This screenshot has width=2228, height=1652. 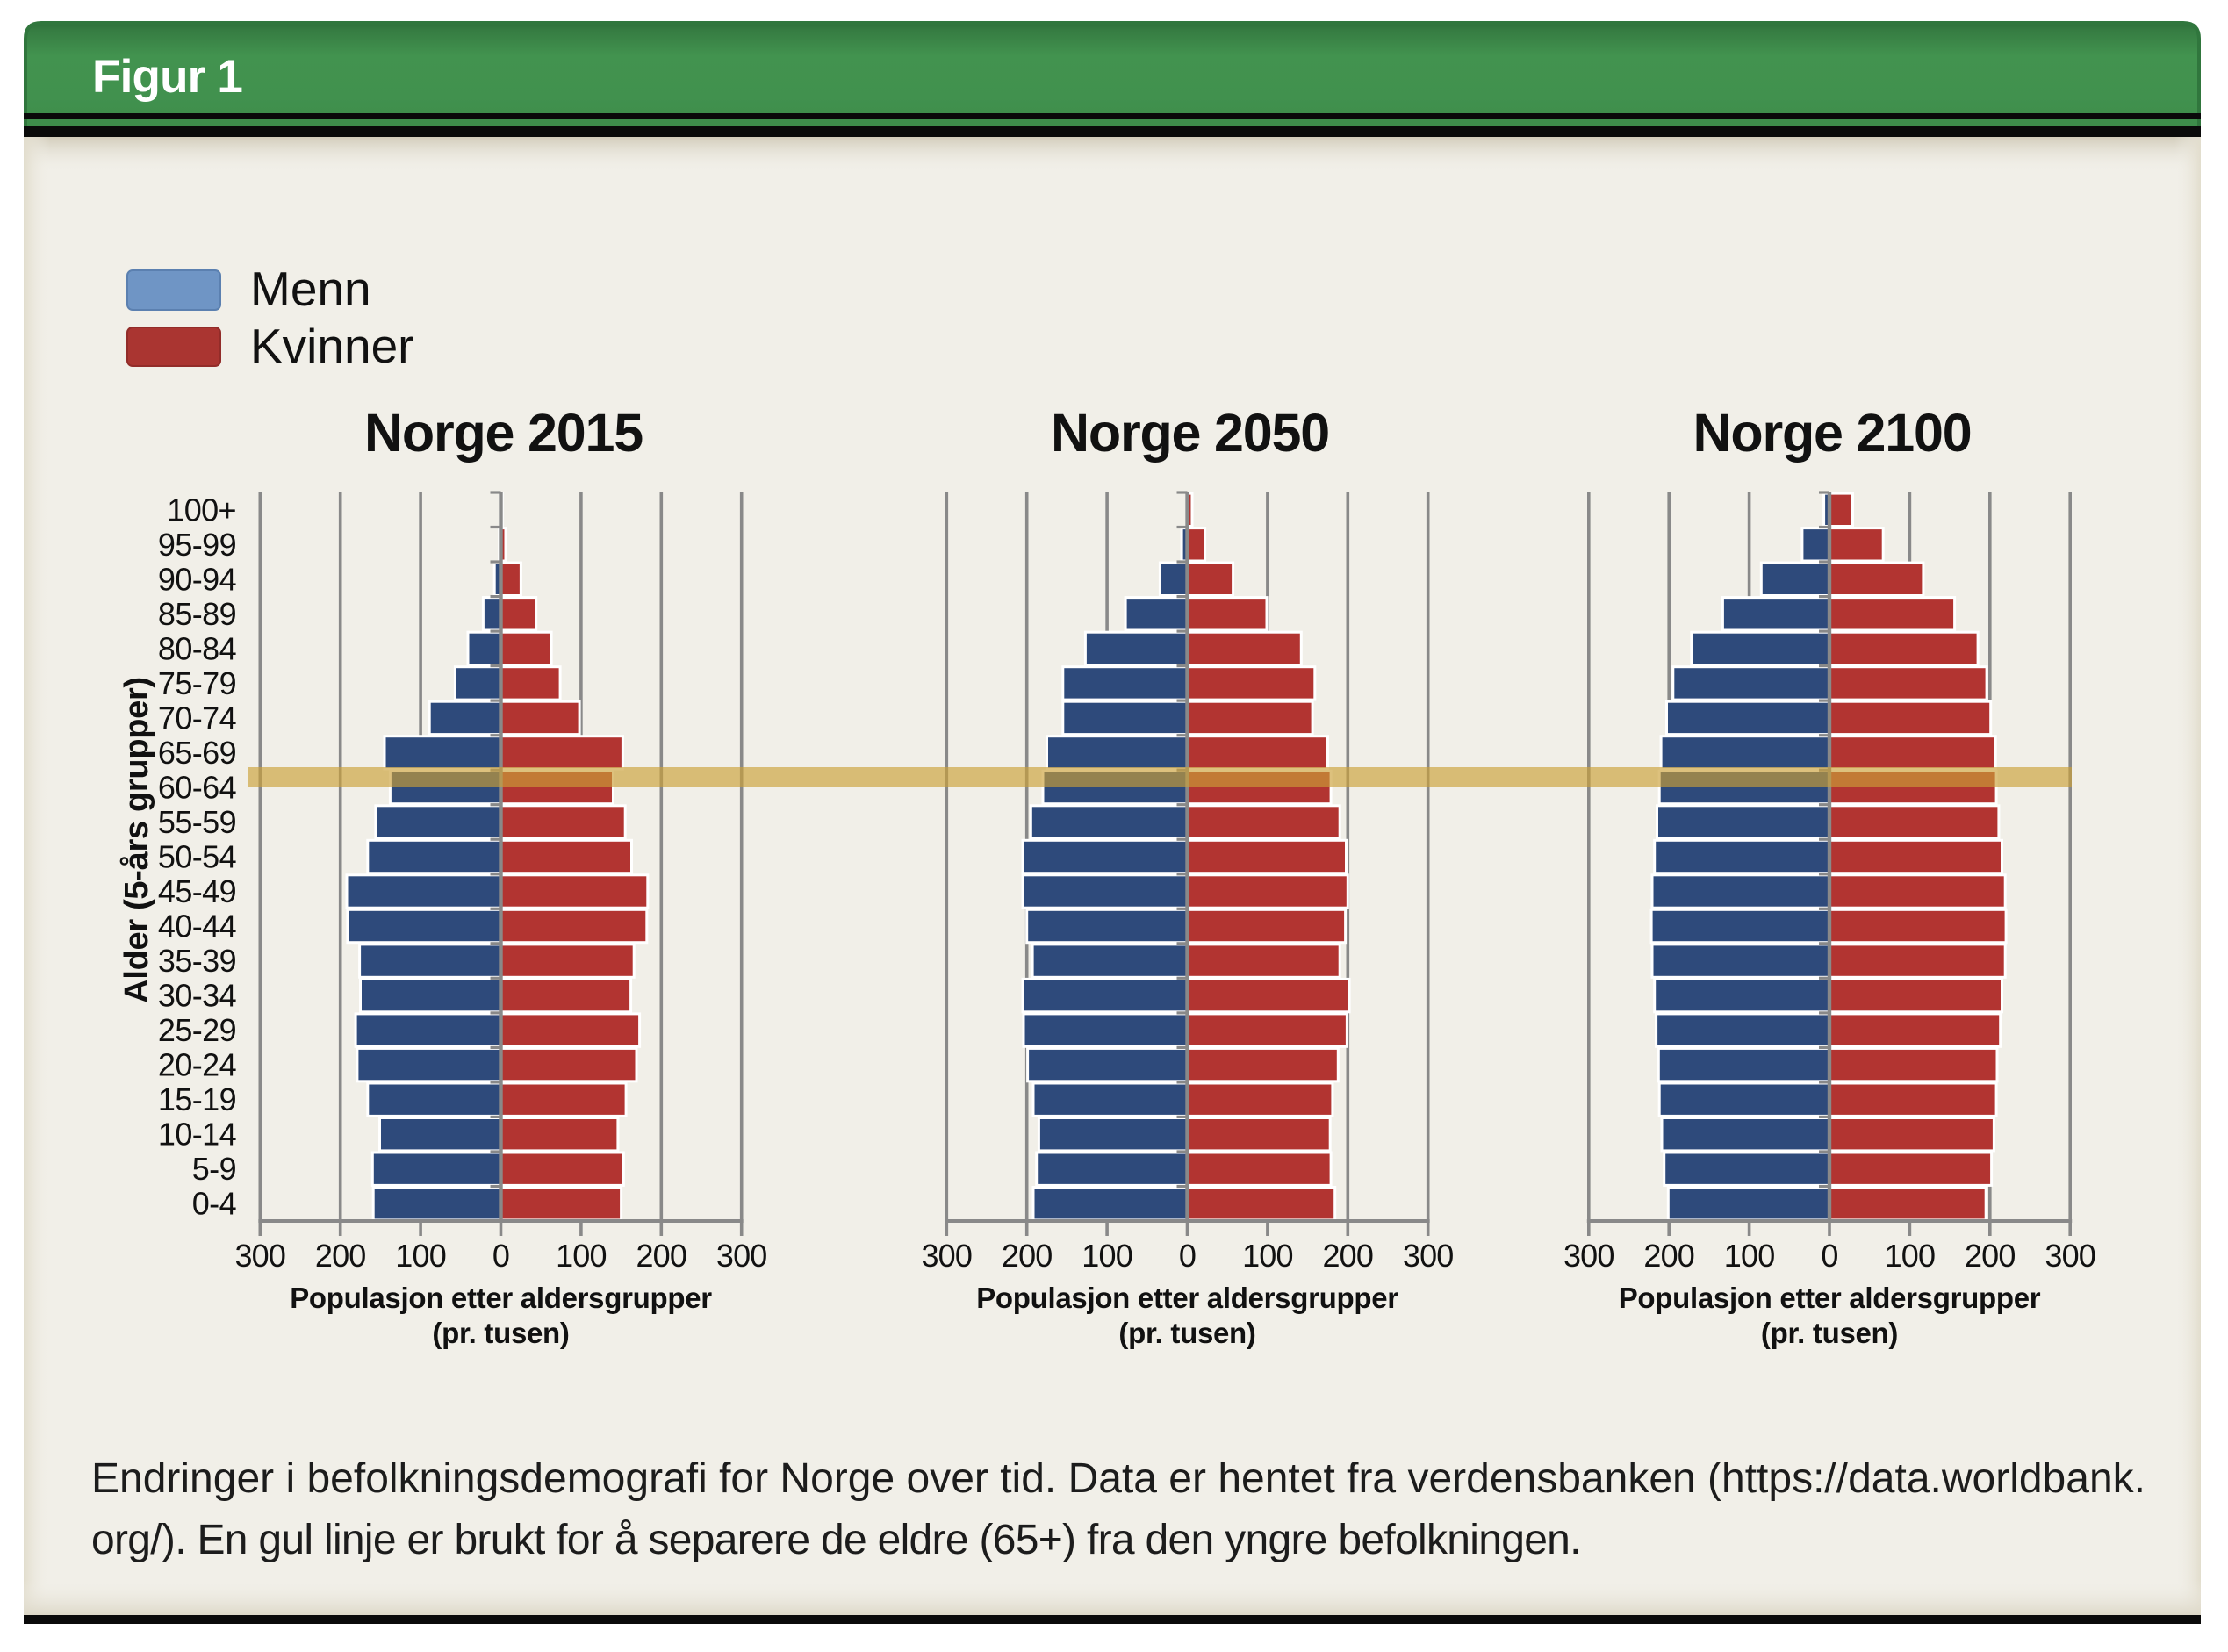 What do you see at coordinates (311, 289) in the screenshot?
I see `svg-text: Menn` at bounding box center [311, 289].